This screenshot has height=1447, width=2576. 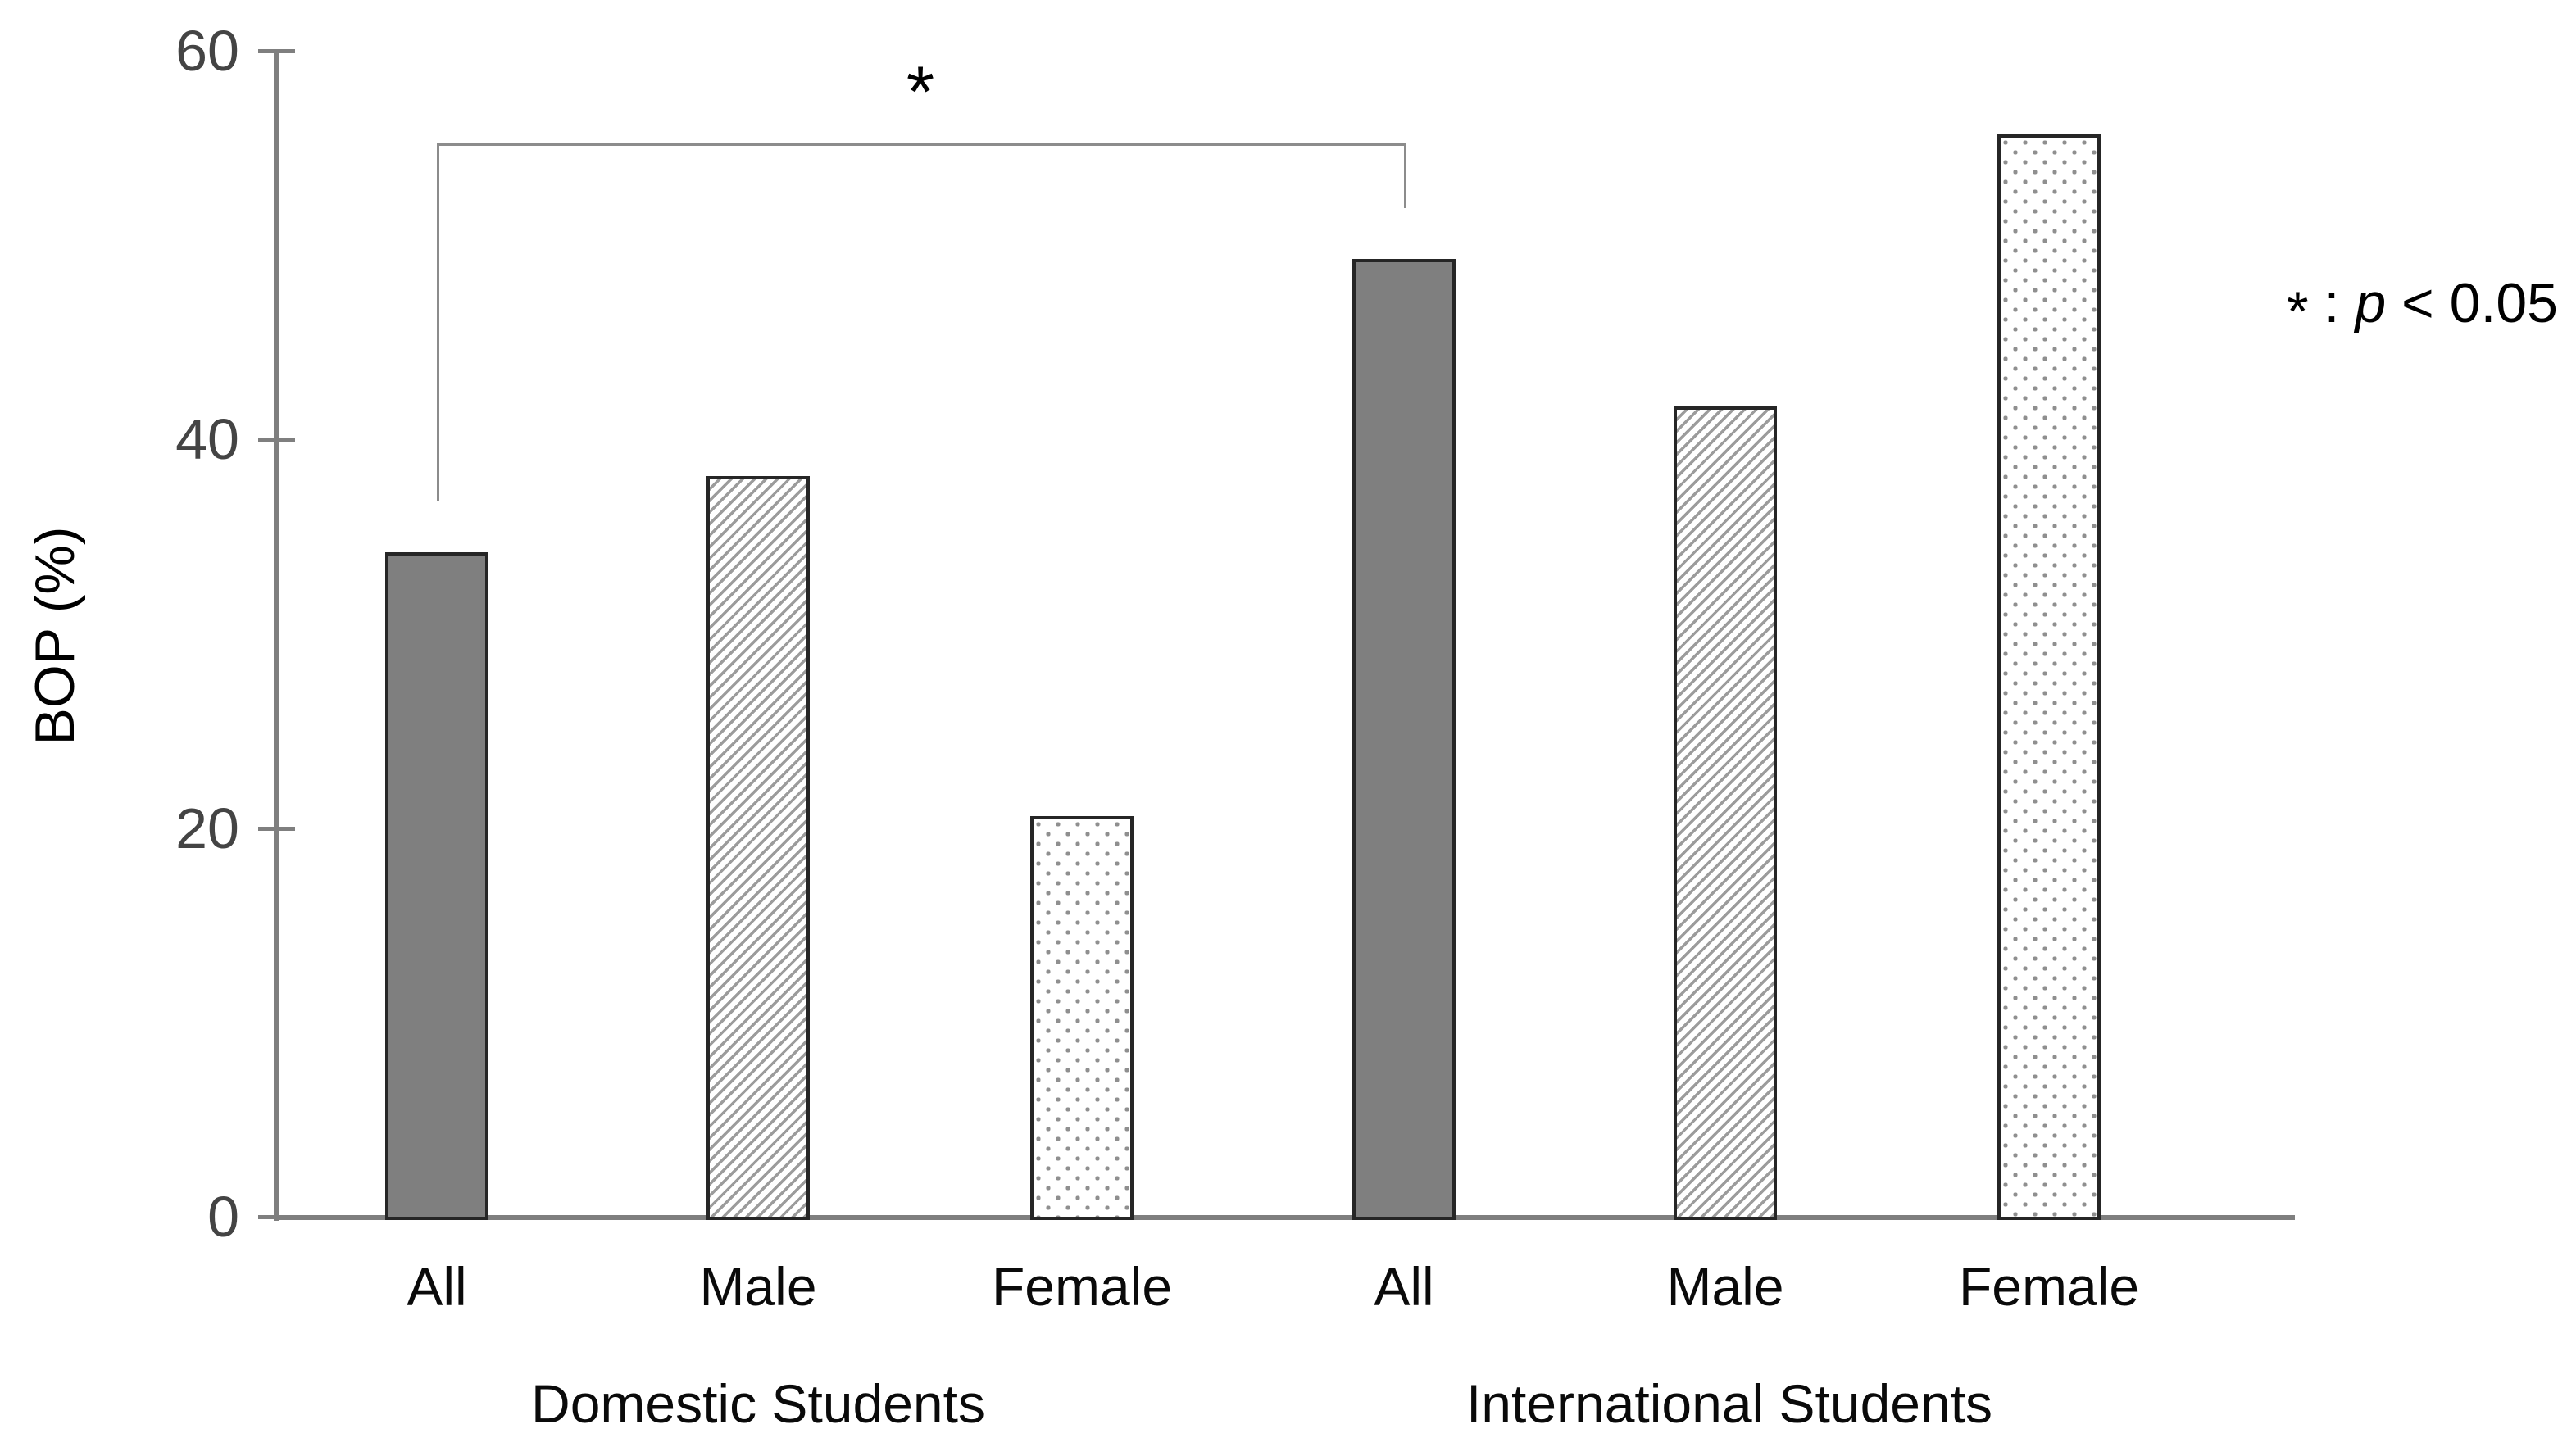 I want to click on bar-domestic-students-female, so click(x=1082, y=1018).